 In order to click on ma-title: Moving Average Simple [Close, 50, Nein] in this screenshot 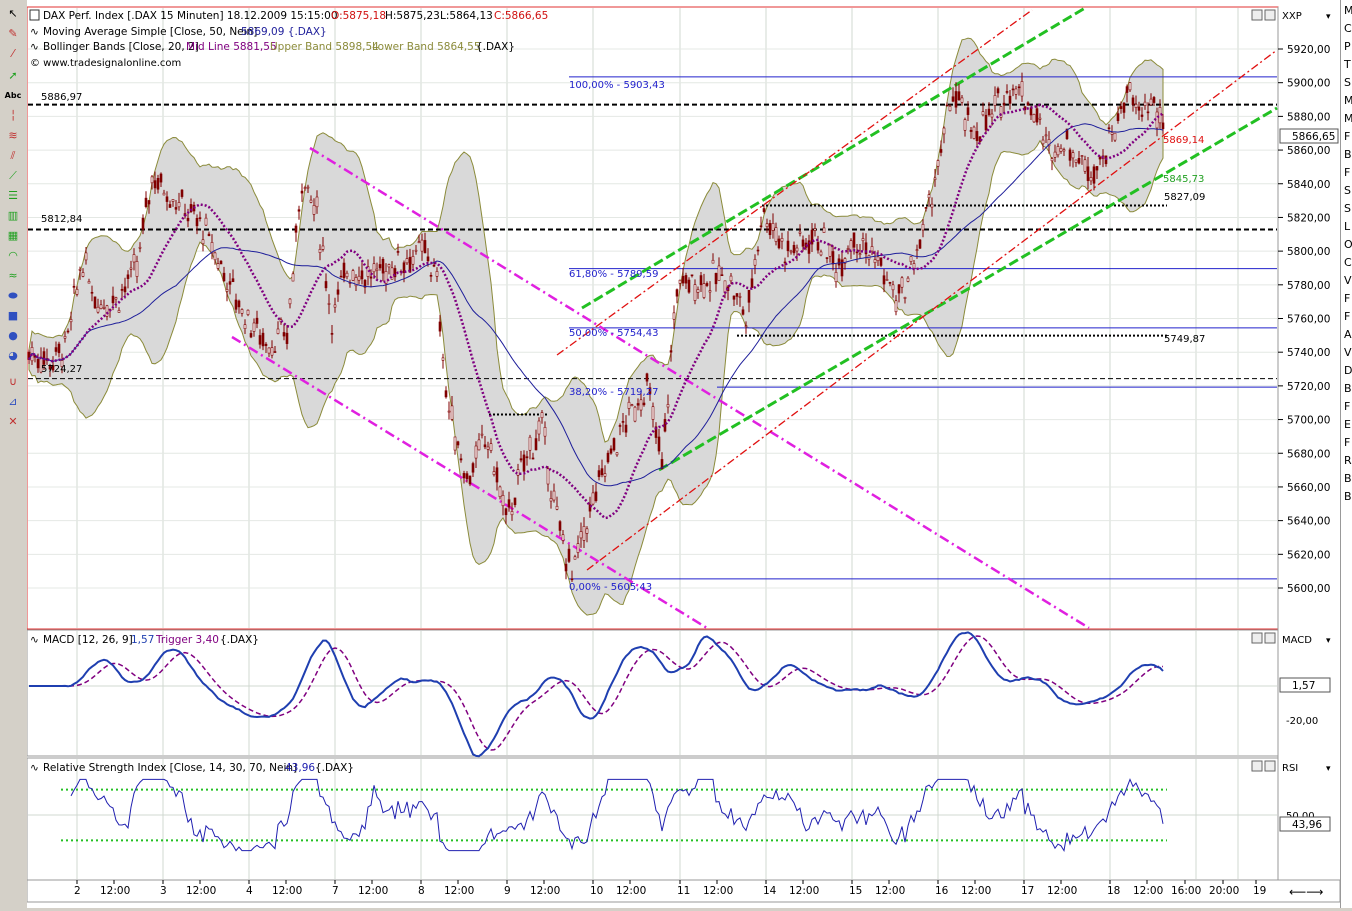, I will do `click(150, 32)`.